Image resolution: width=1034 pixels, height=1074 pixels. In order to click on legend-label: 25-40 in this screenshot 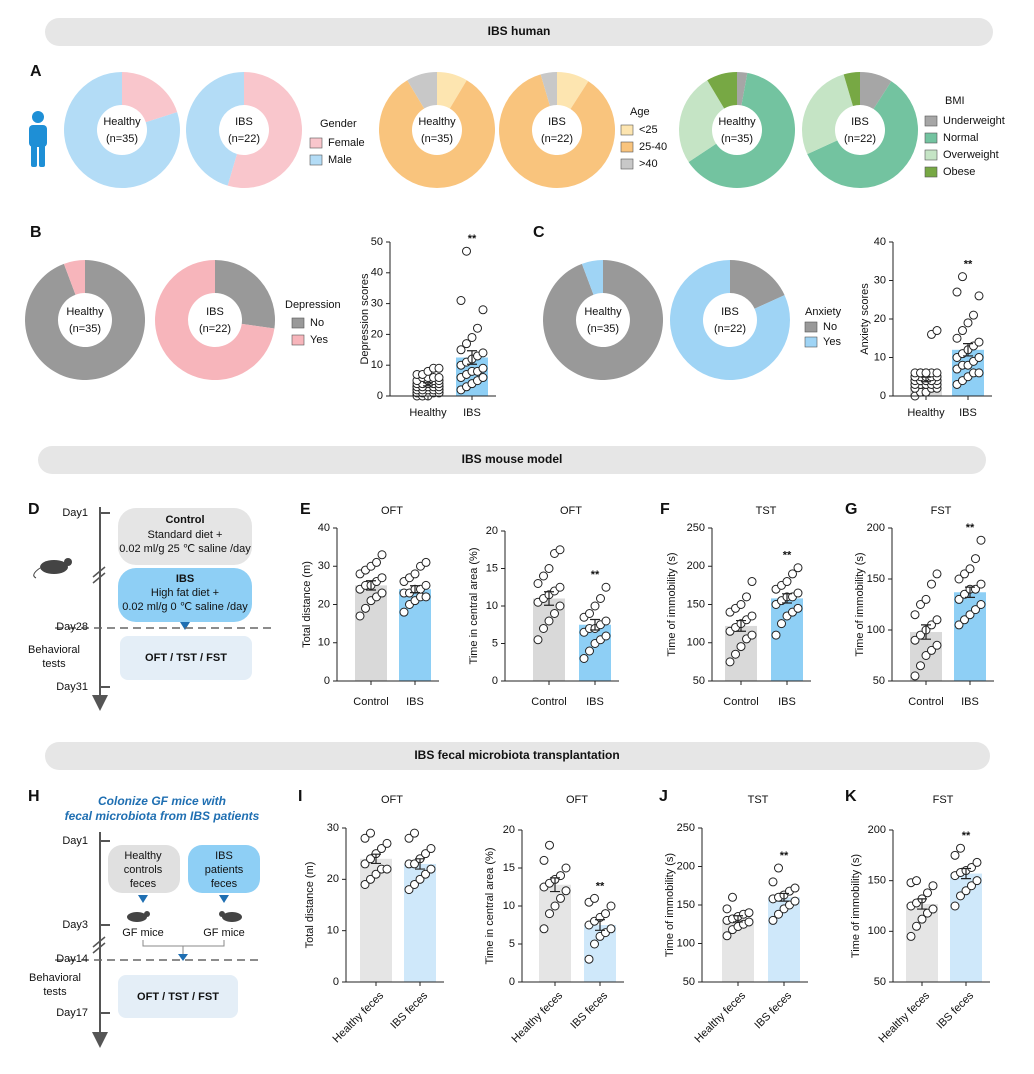, I will do `click(653, 147)`.